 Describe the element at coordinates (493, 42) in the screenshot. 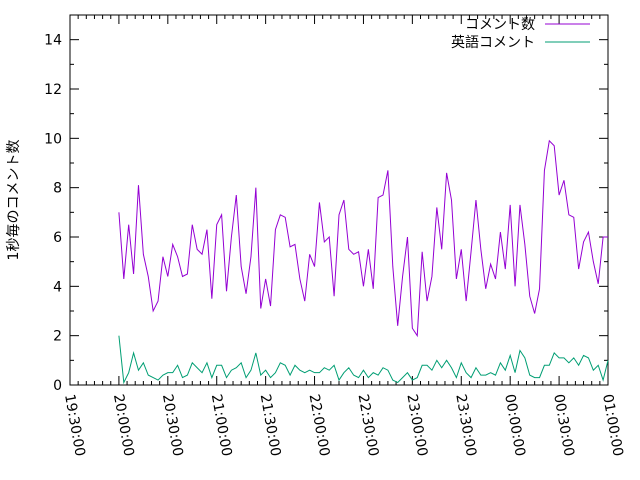

I see `legend-label-2: 英語コメント` at that location.